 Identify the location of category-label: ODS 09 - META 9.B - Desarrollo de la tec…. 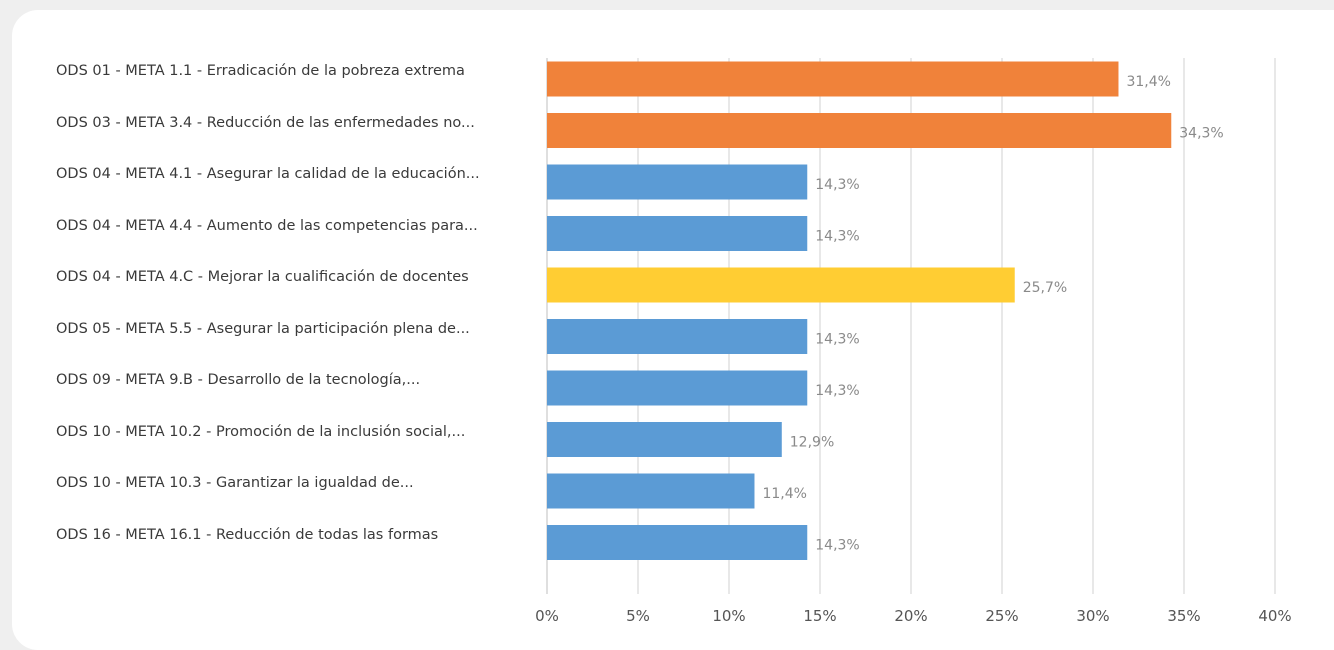
(238, 380).